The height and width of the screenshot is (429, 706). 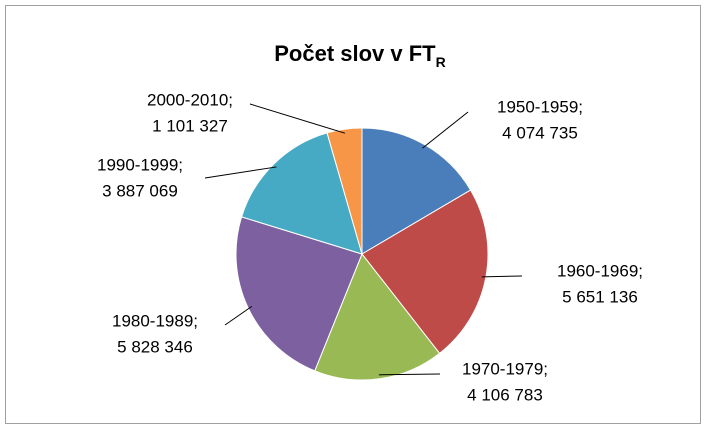 What do you see at coordinates (355, 53) in the screenshot?
I see `title-main: Počet slov v FT` at bounding box center [355, 53].